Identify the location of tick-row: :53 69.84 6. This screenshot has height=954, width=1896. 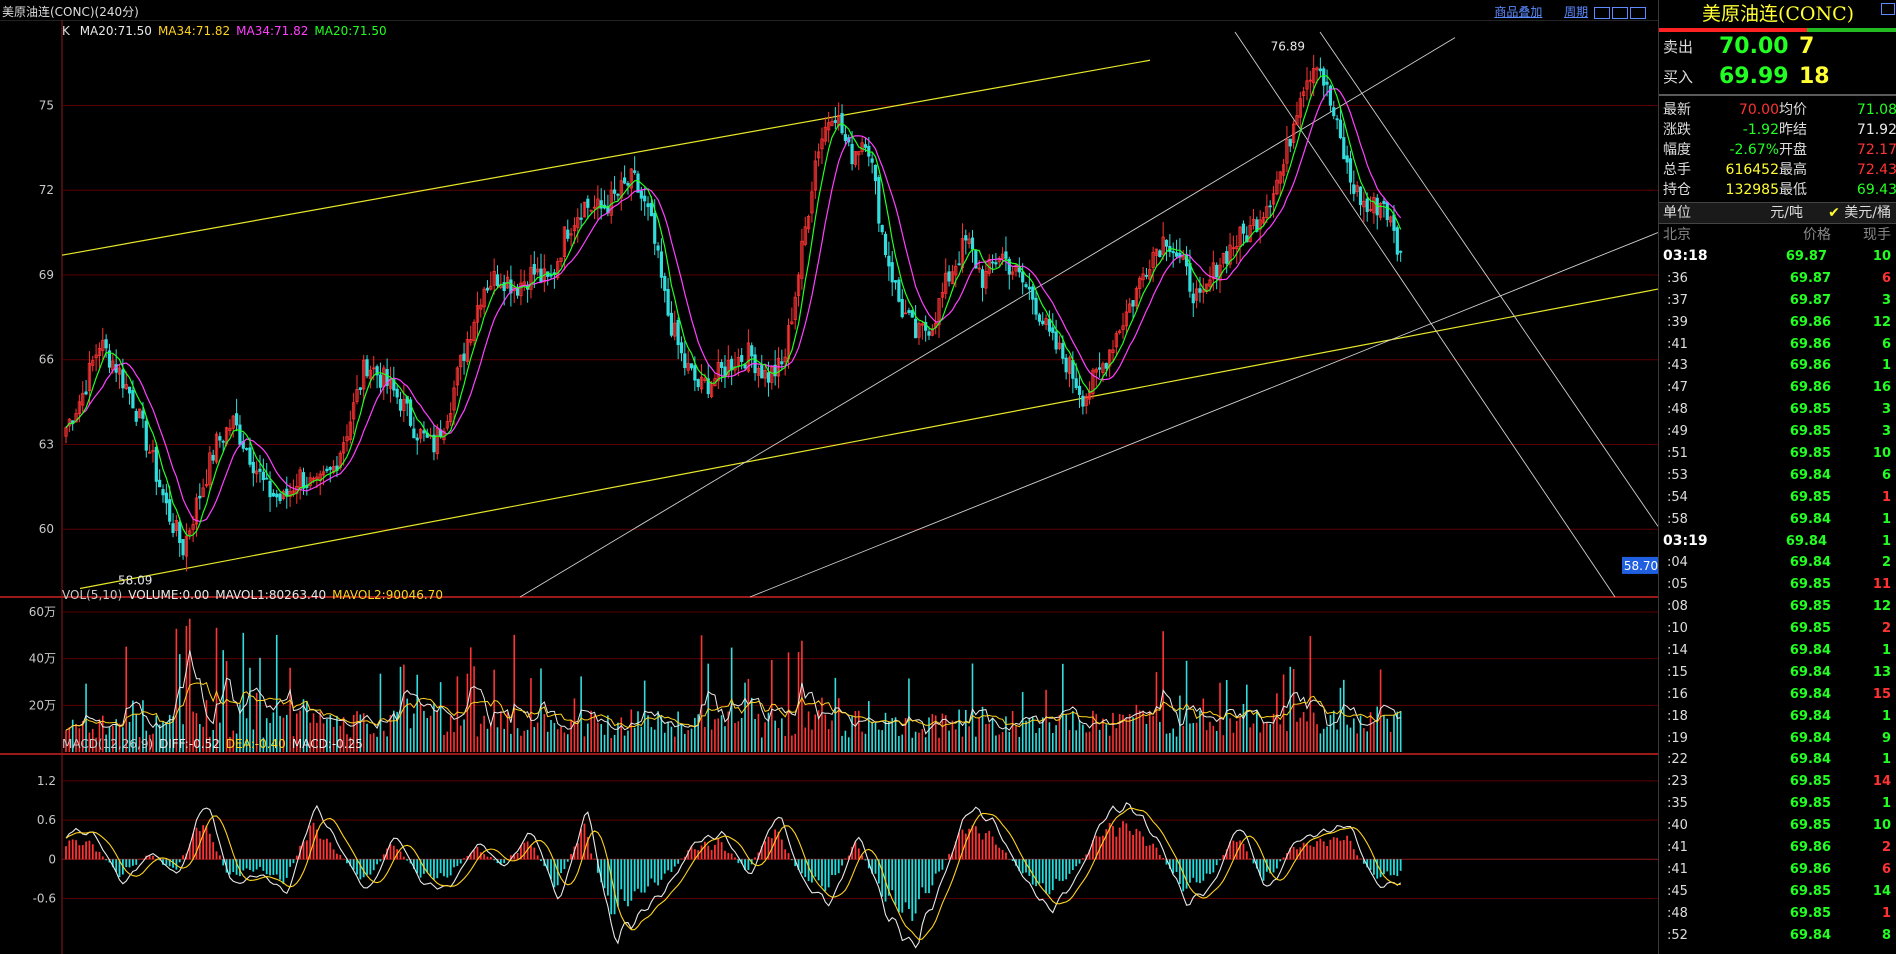
(1777, 476).